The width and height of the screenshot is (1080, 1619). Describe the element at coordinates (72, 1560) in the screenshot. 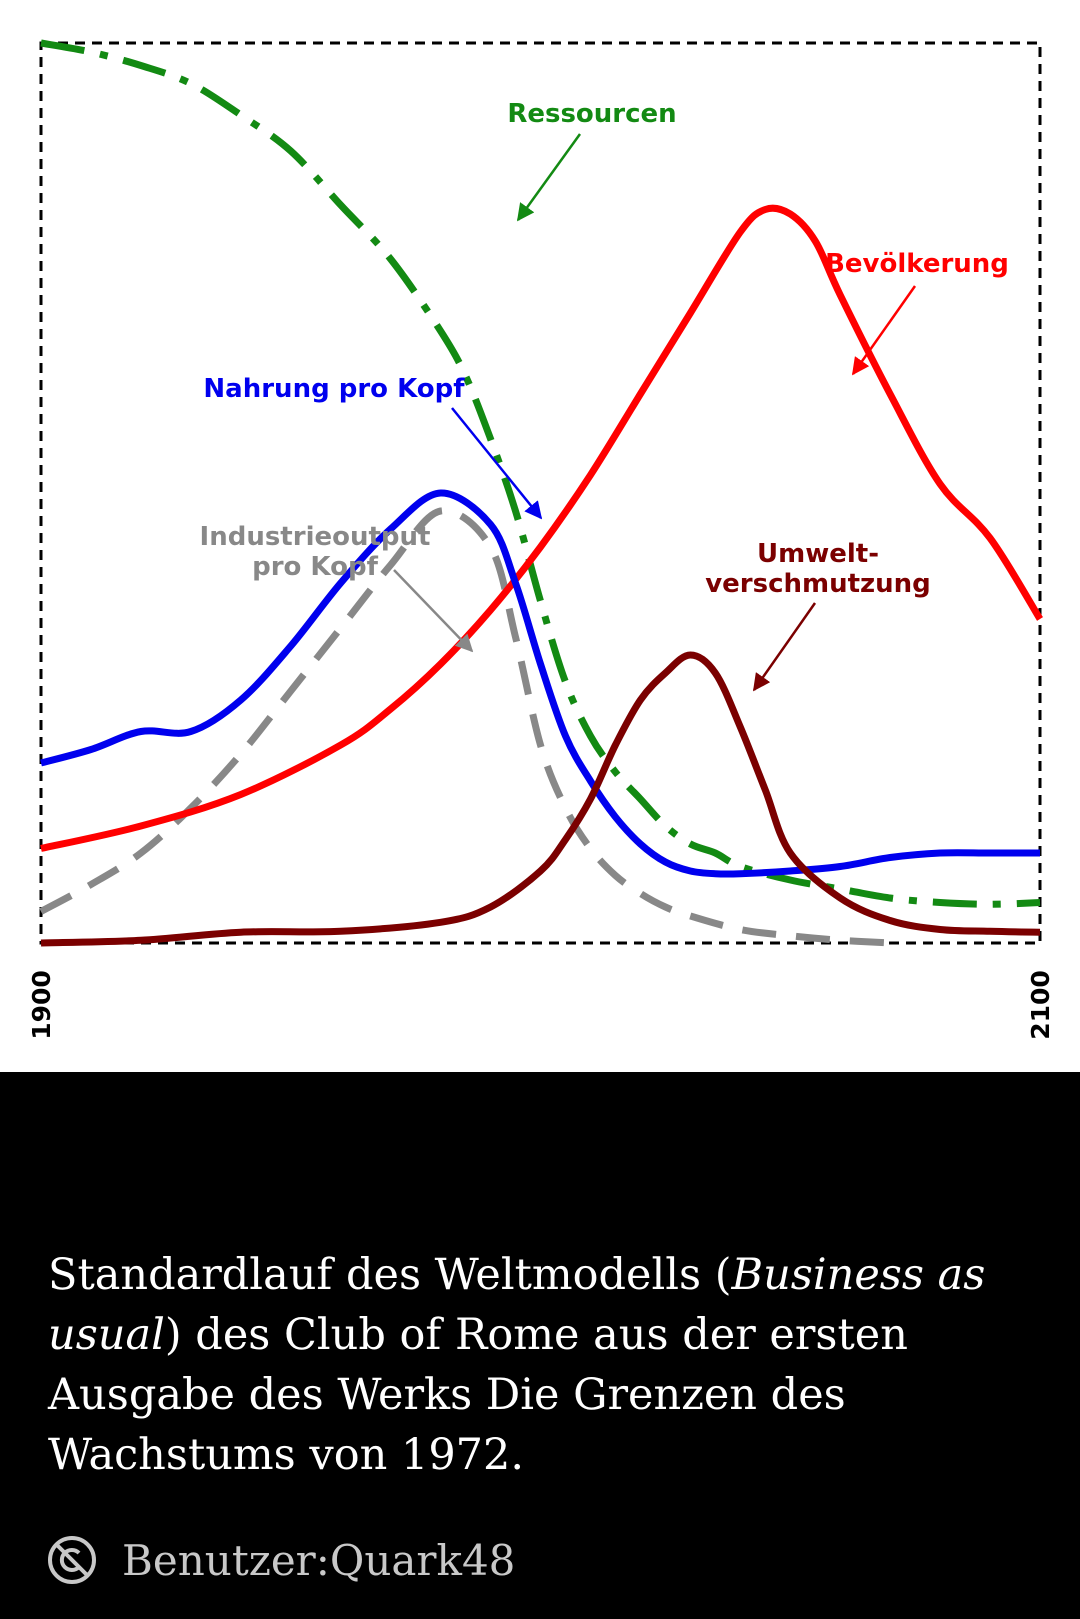

I see `public-domain-icon` at that location.